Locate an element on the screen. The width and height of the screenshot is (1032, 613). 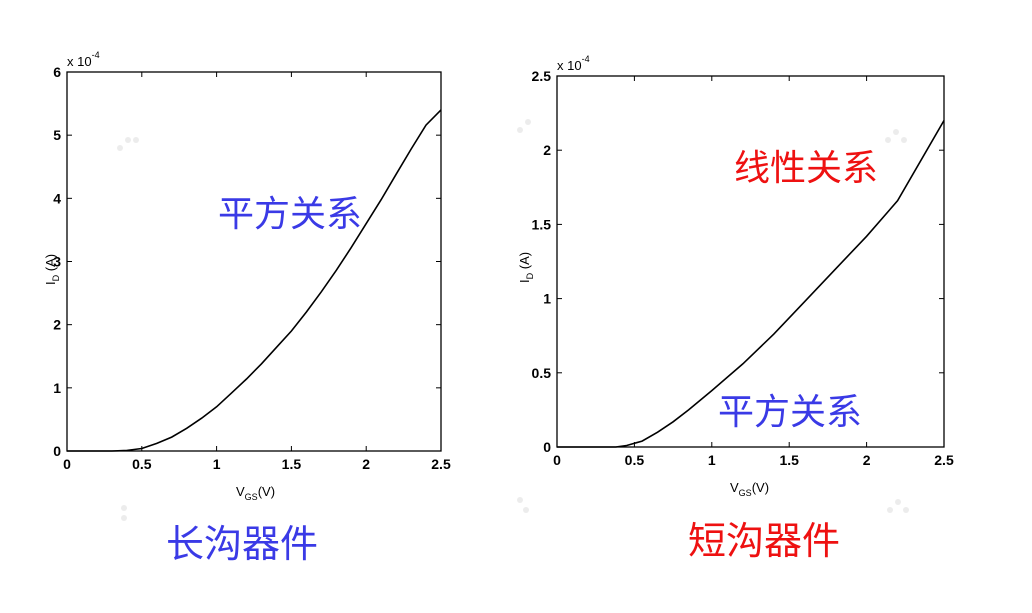
y-tick-label: 0.5 is located at coordinates (542, 373).